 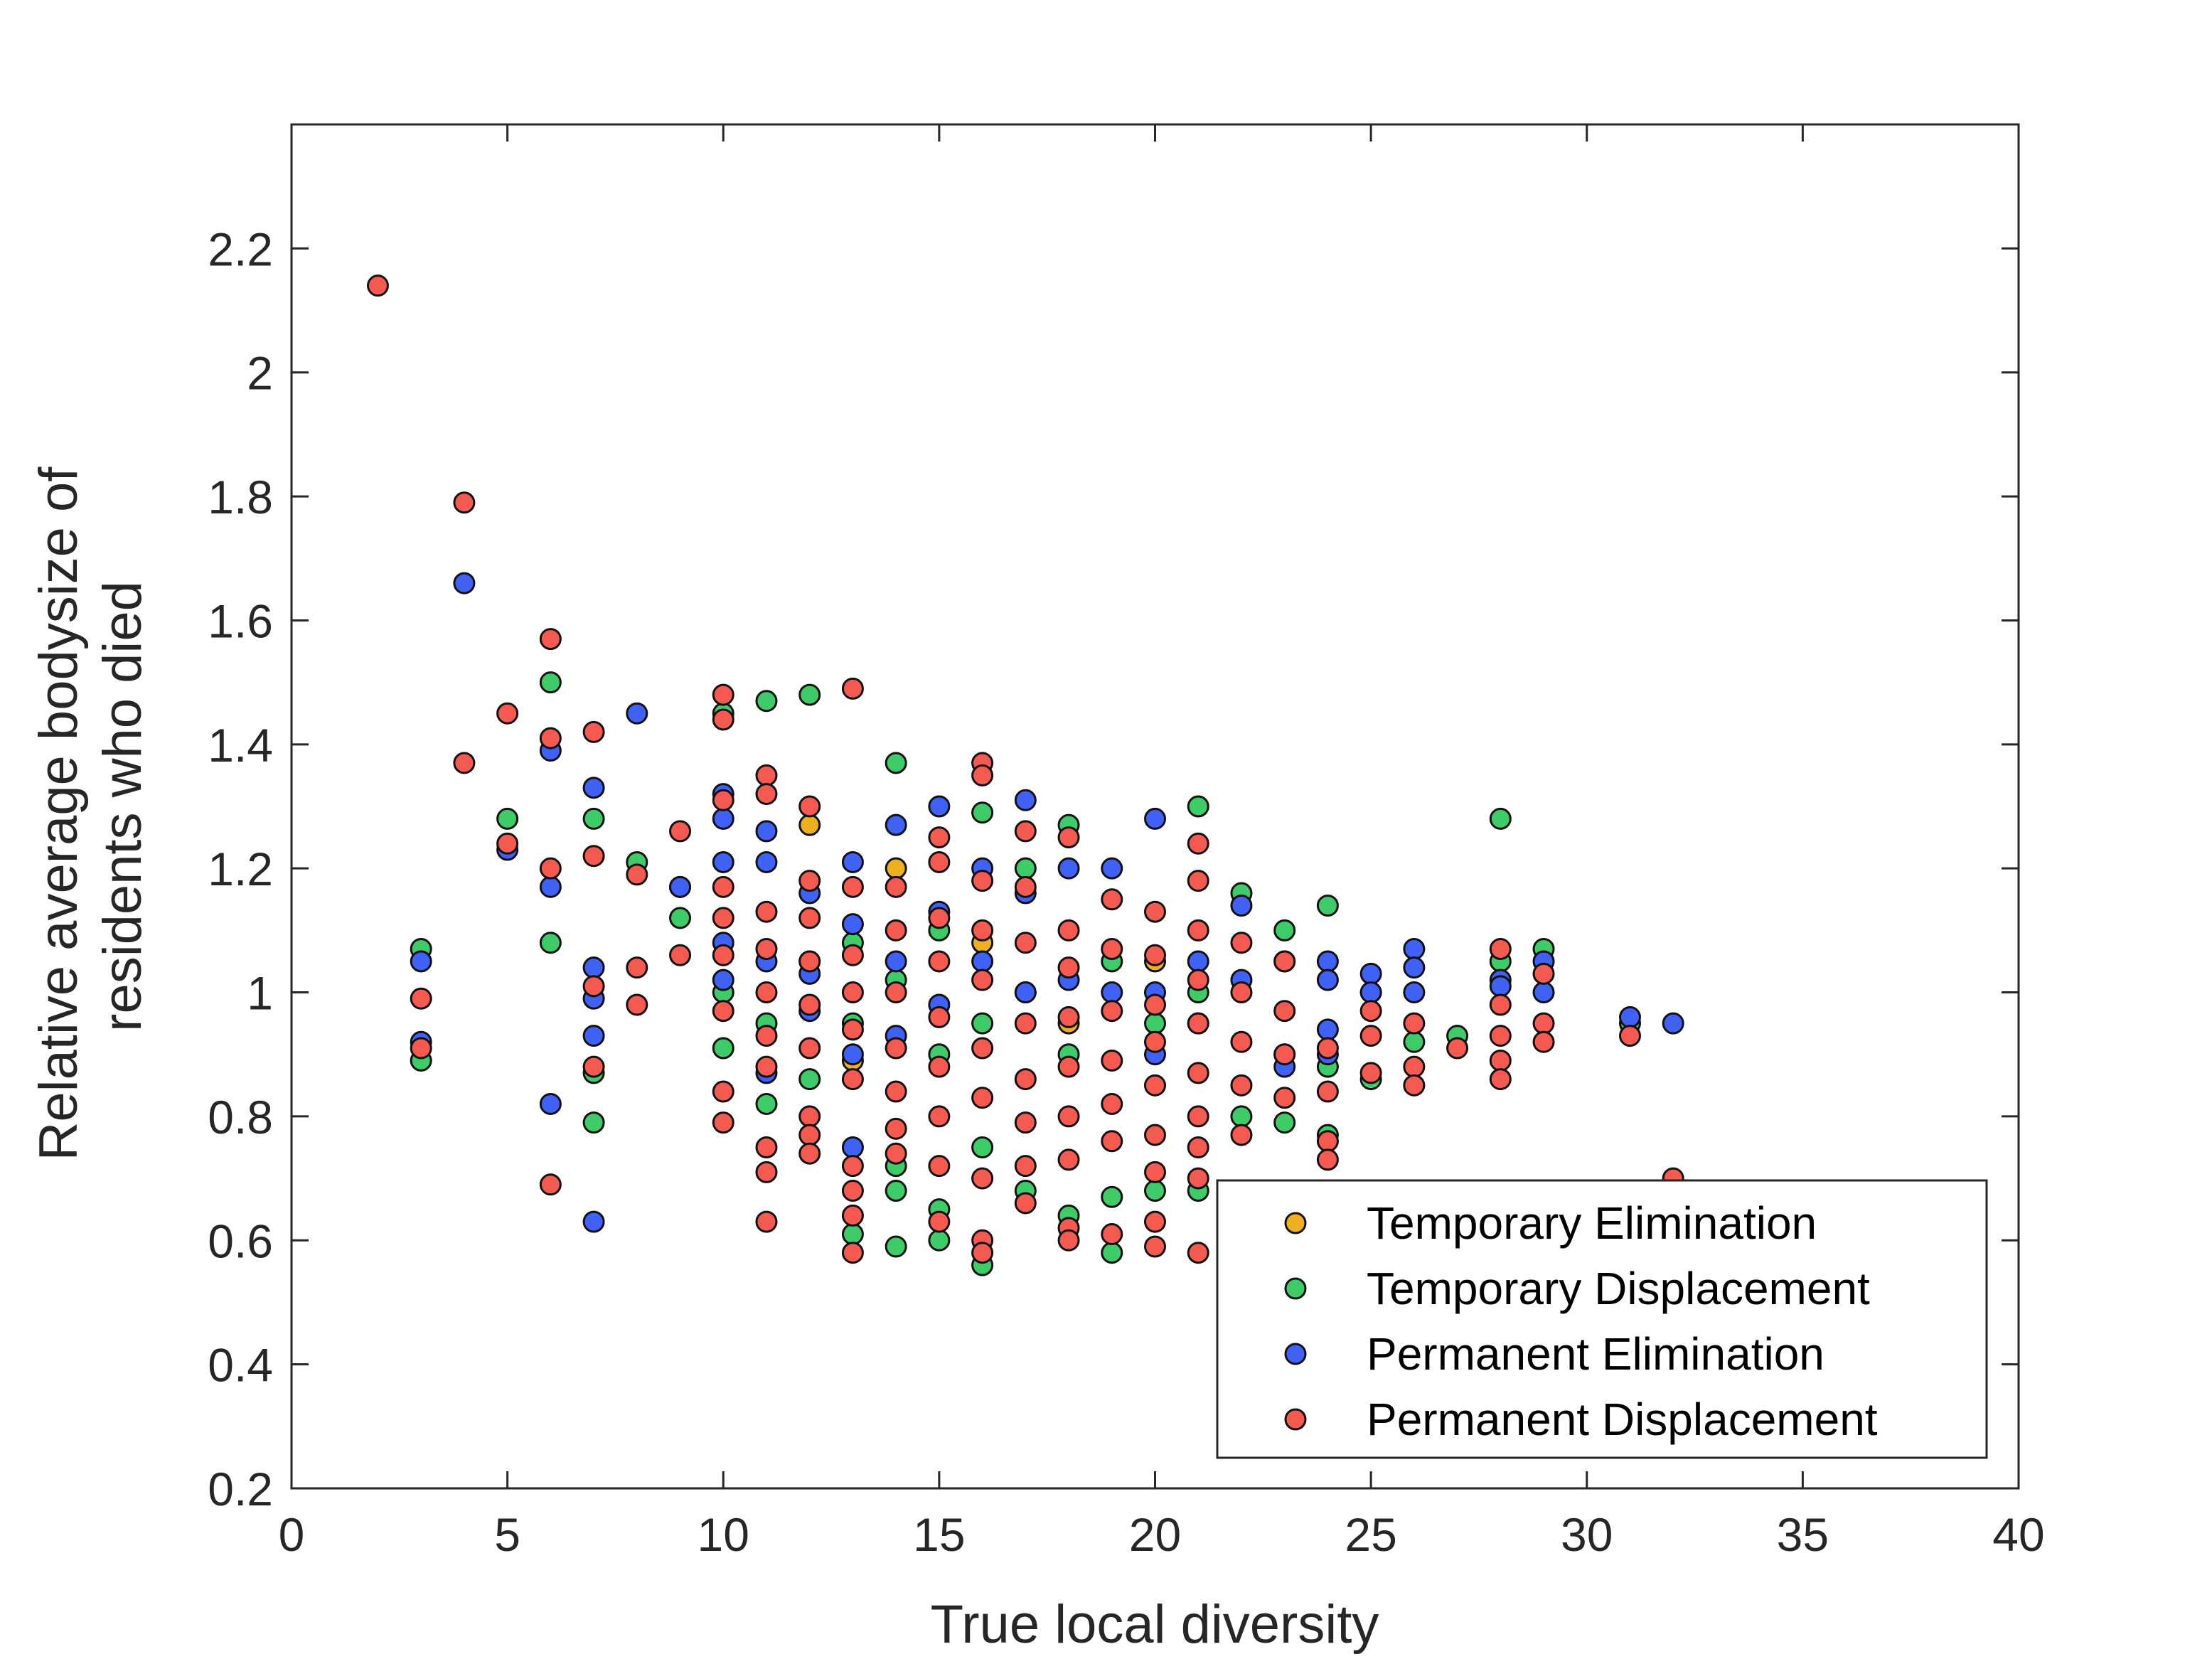 What do you see at coordinates (1155, 1534) in the screenshot?
I see `x-tick-label: 20` at bounding box center [1155, 1534].